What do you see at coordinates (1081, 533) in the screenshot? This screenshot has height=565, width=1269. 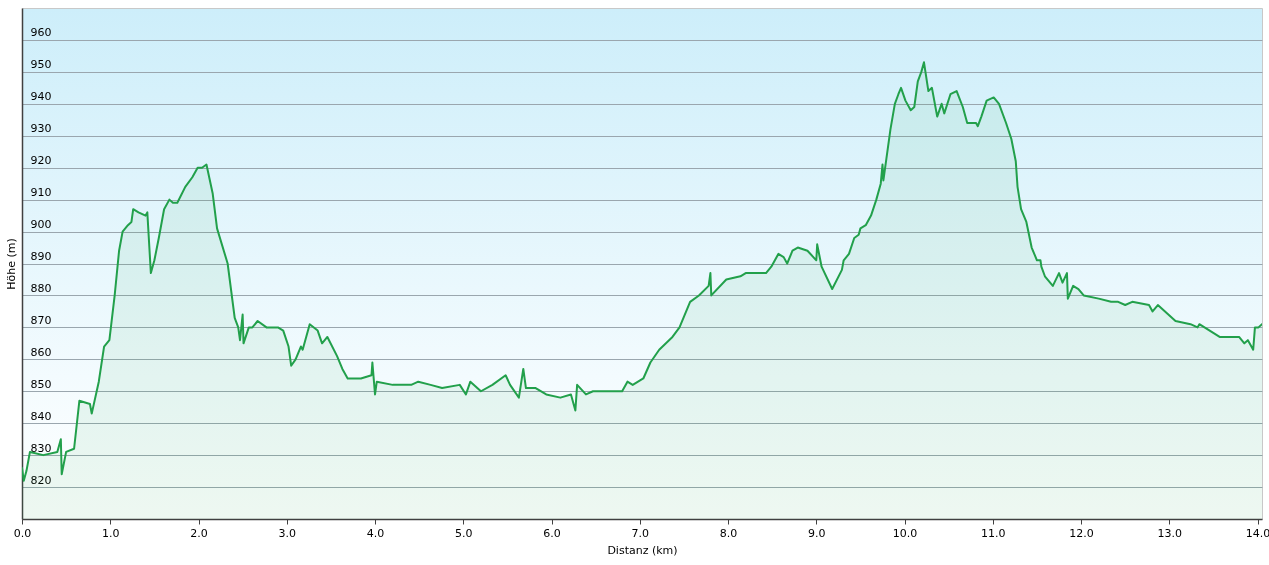 I see `x-tick-label: 12.0` at bounding box center [1081, 533].